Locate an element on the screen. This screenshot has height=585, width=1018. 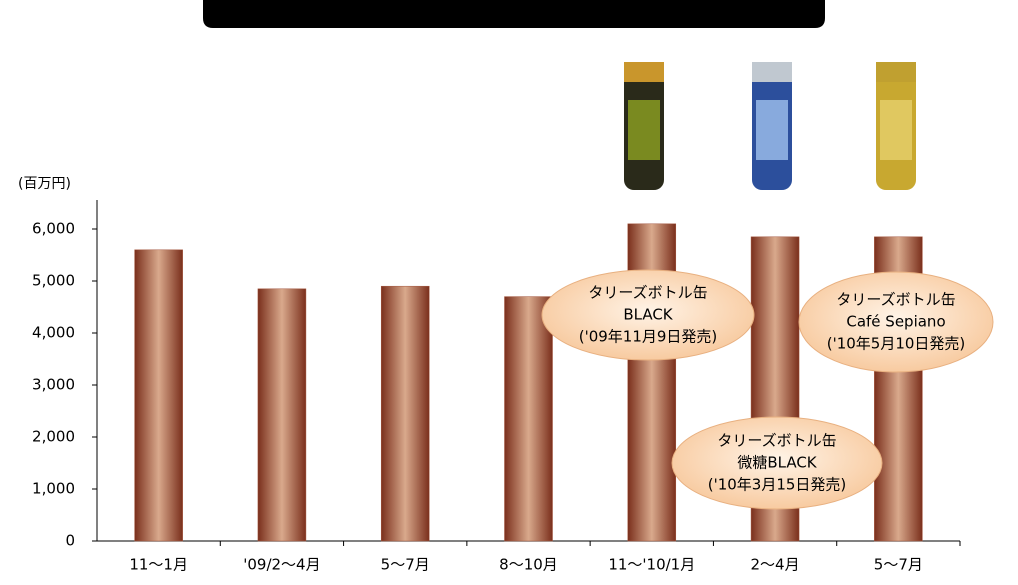
callout-text: BLACK is located at coordinates (648, 315).